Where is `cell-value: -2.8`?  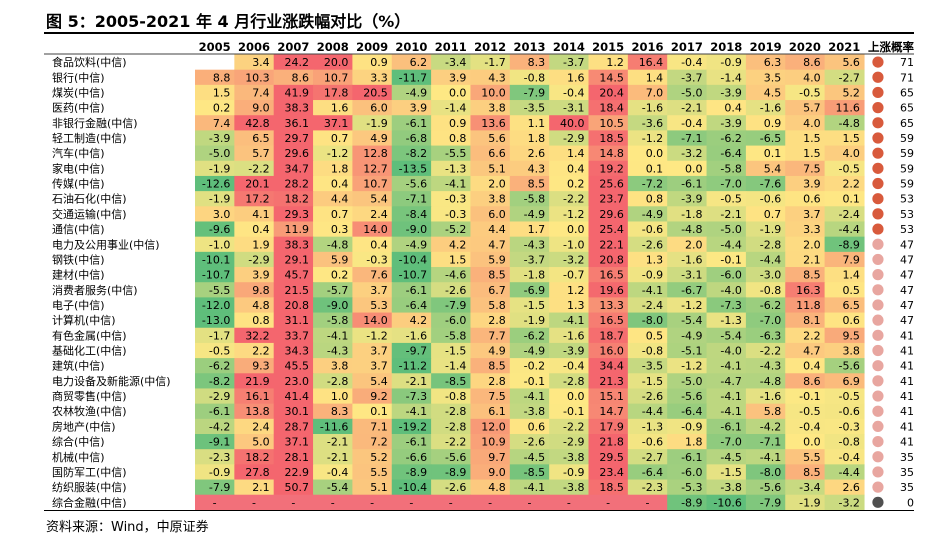 cell-value: -2.8 is located at coordinates (770, 244).